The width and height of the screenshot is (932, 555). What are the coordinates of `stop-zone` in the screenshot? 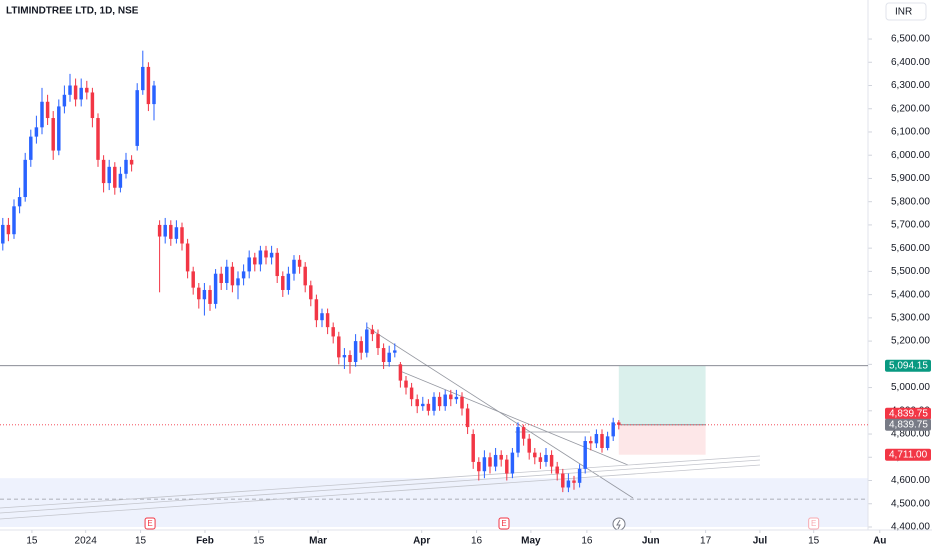 It's located at (662, 439).